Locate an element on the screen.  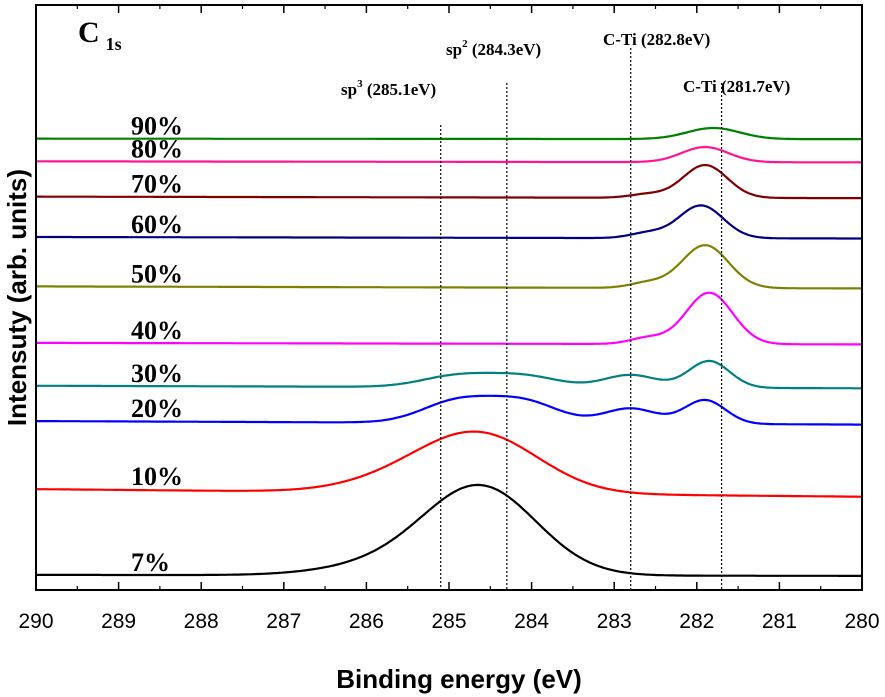
series-label-7pct: 7% is located at coordinates (150, 562).